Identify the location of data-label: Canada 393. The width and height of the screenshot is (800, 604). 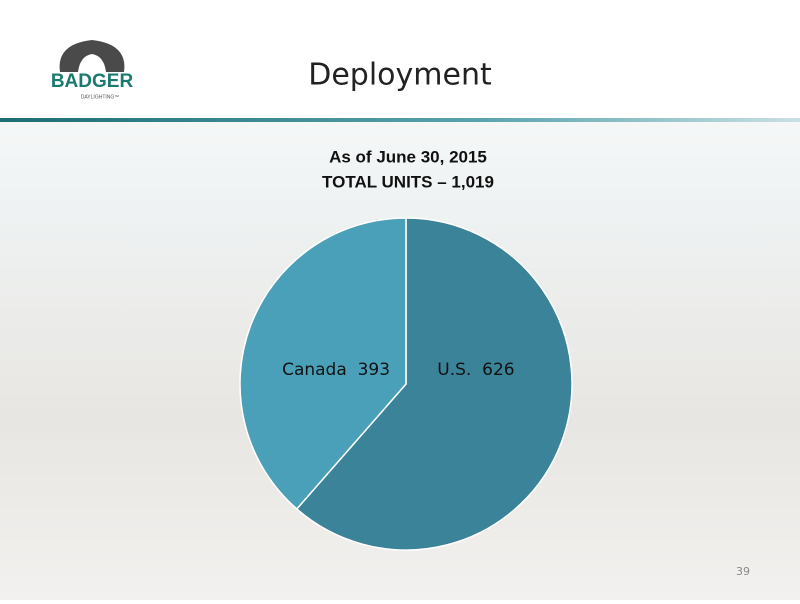
(336, 370).